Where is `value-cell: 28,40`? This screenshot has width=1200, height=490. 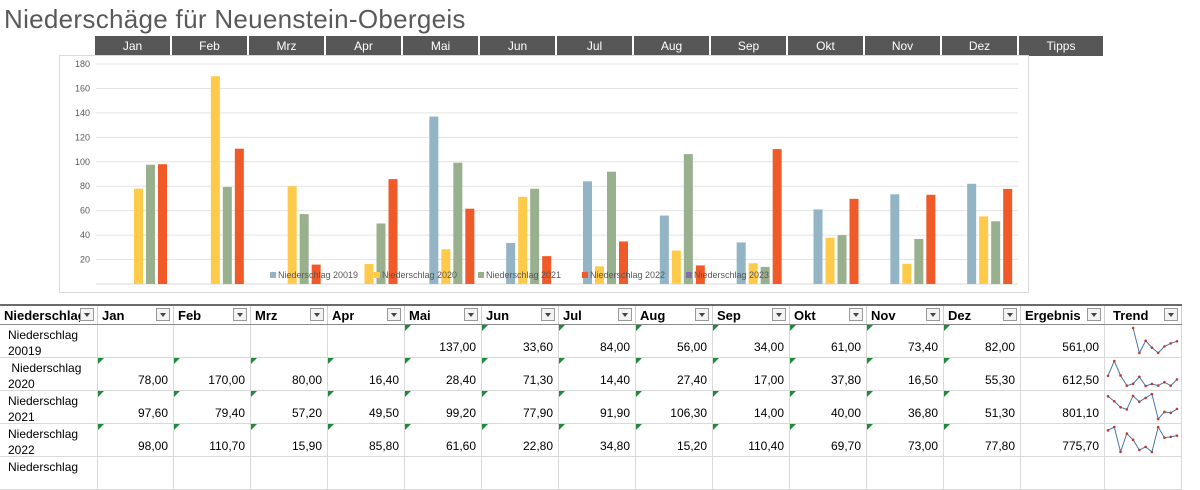
value-cell: 28,40 is located at coordinates (443, 374).